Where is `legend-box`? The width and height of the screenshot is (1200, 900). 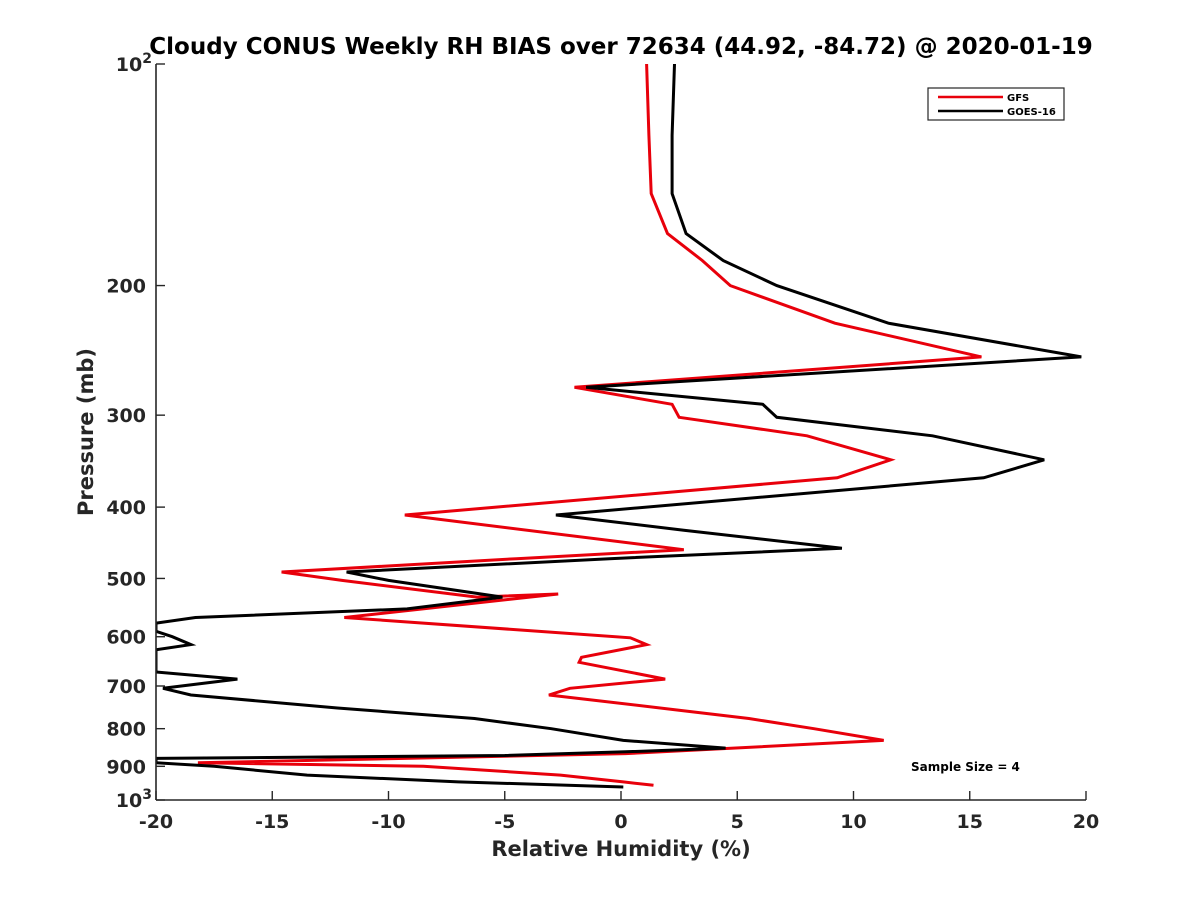
legend-box is located at coordinates (996, 104).